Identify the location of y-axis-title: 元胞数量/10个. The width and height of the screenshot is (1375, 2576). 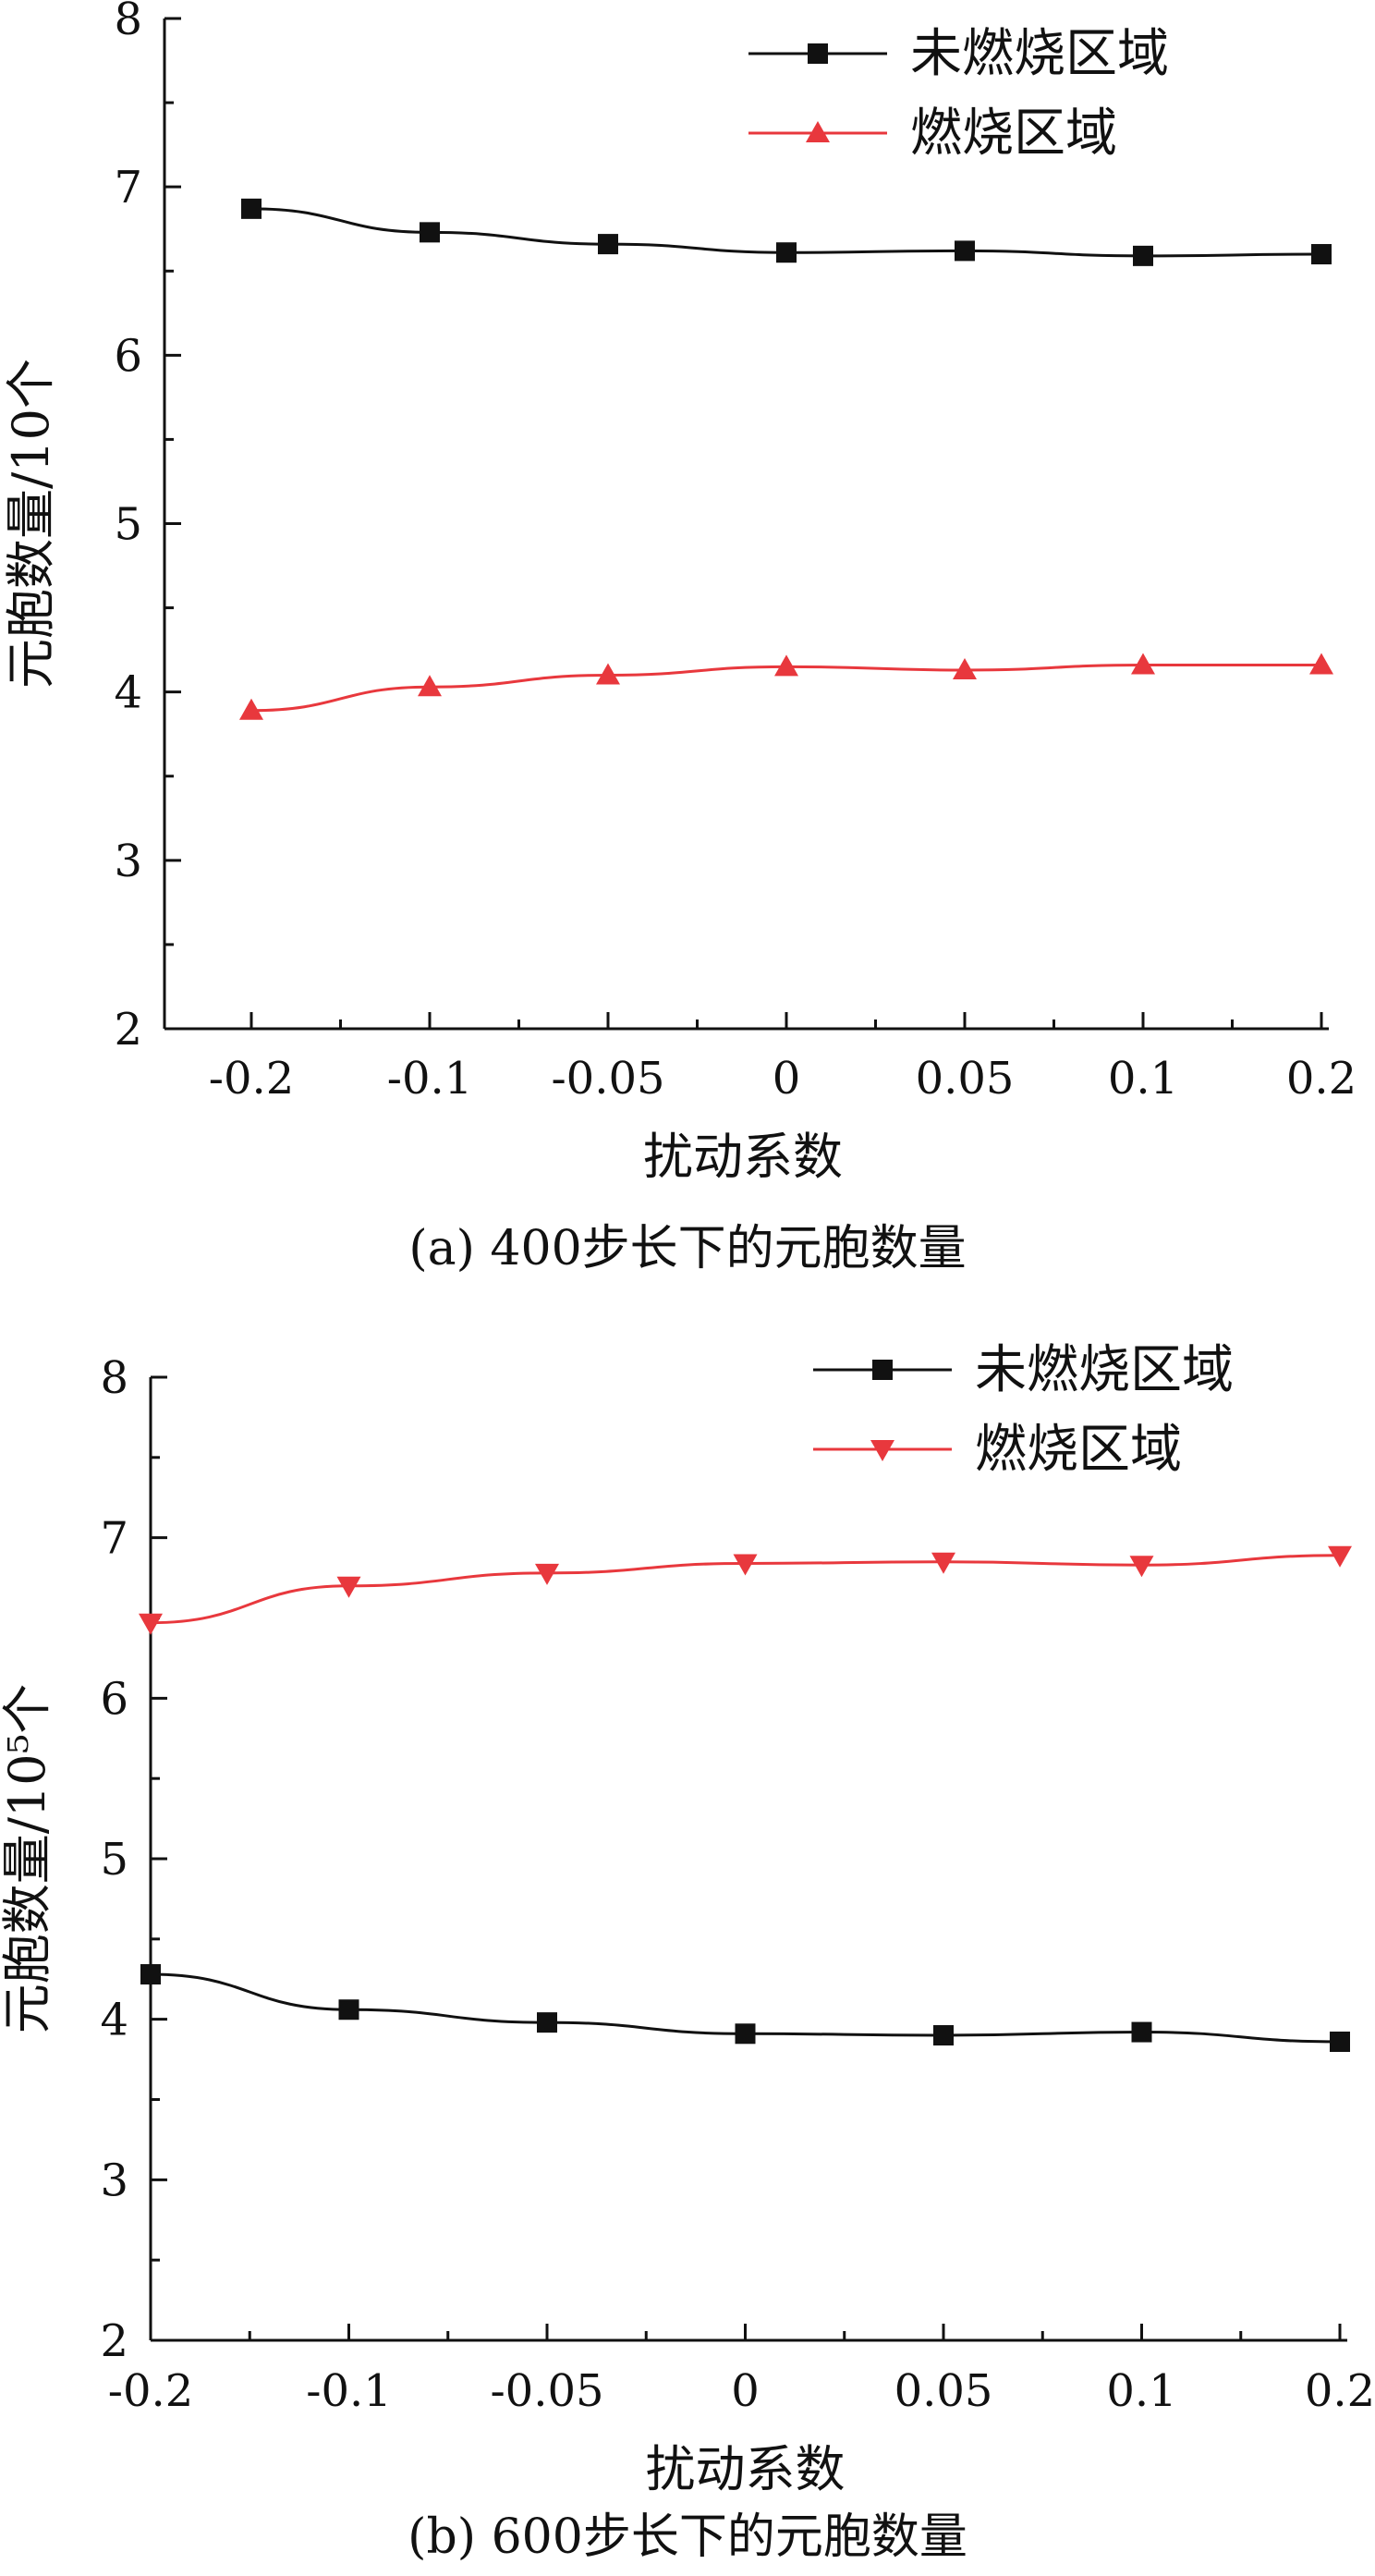
(31, 524).